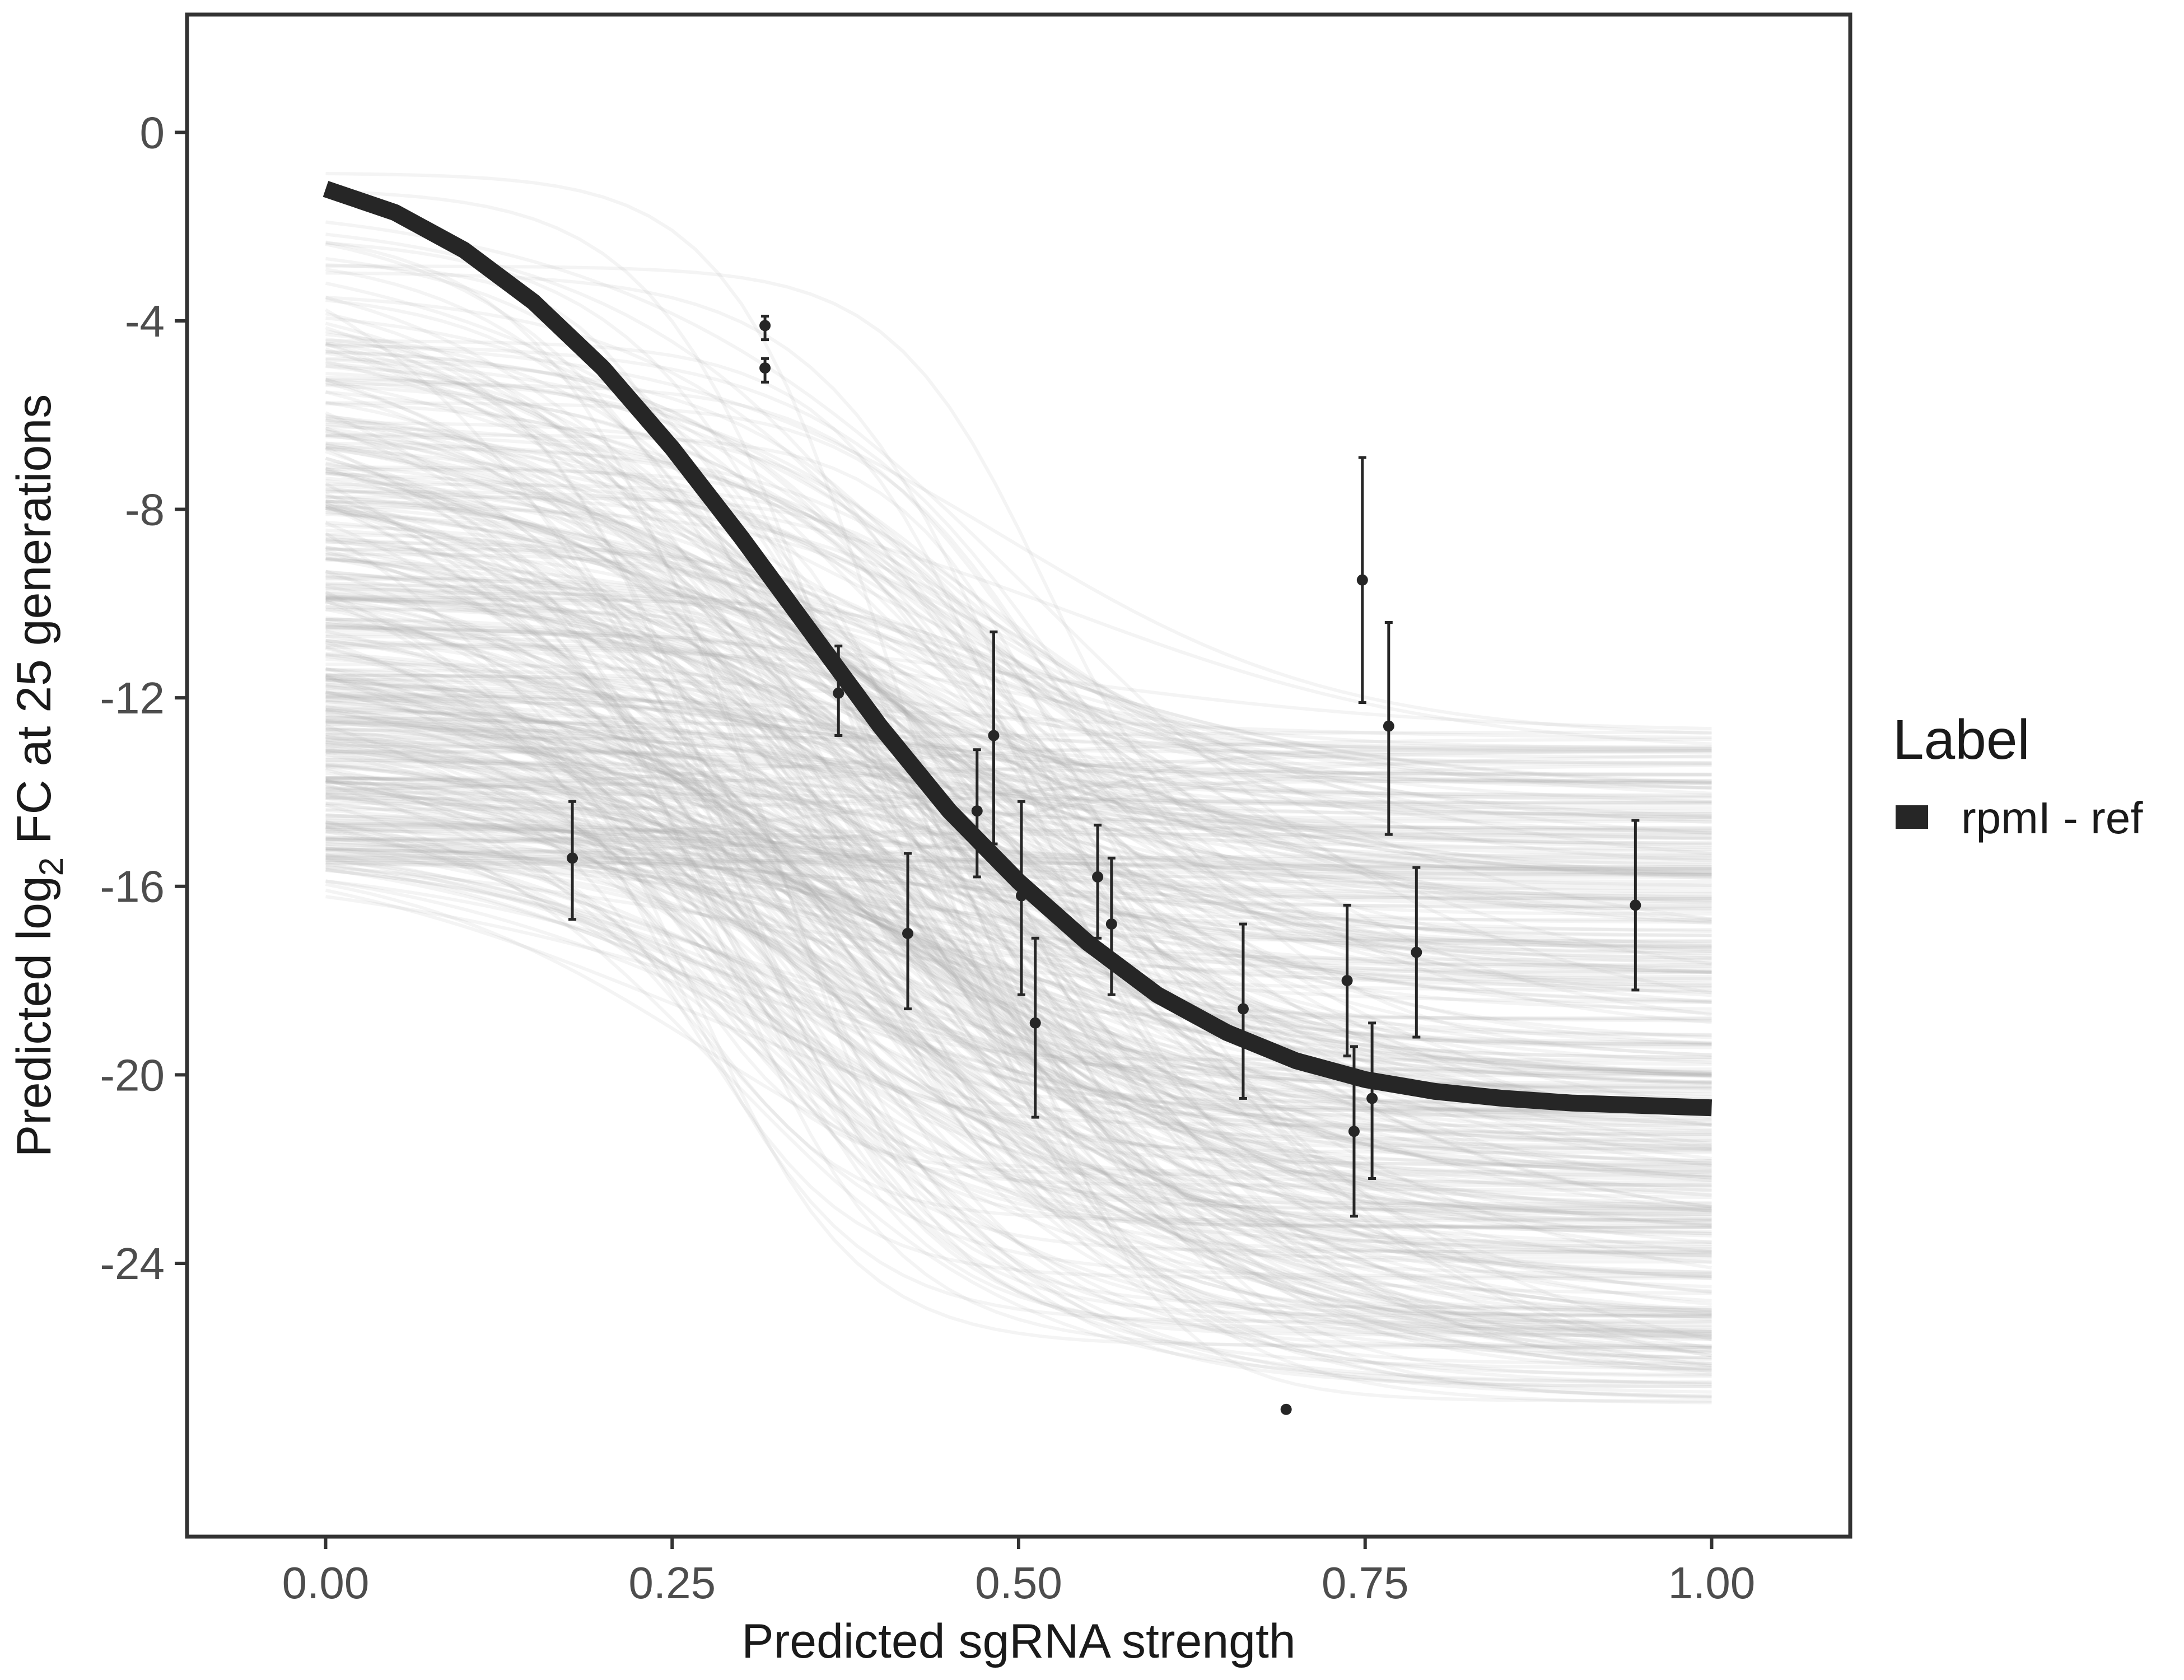 The image size is (2184, 1680). Describe the element at coordinates (1019, 1583) in the screenshot. I see `x-tick-label: 0.50` at that location.